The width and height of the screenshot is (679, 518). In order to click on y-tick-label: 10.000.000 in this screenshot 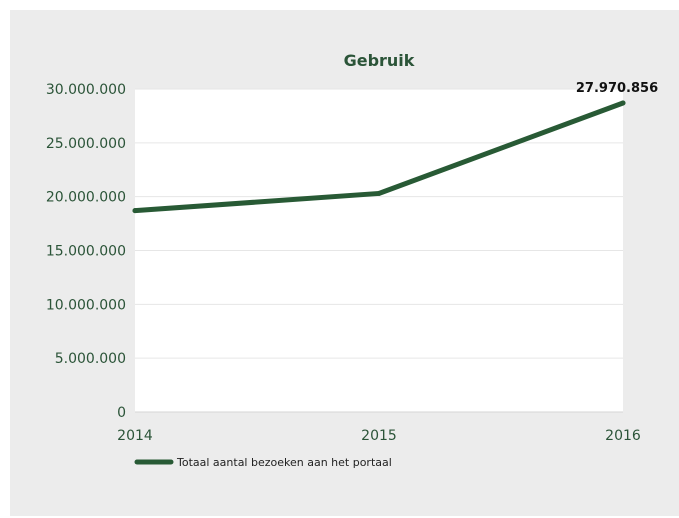, I will do `click(86, 305)`.